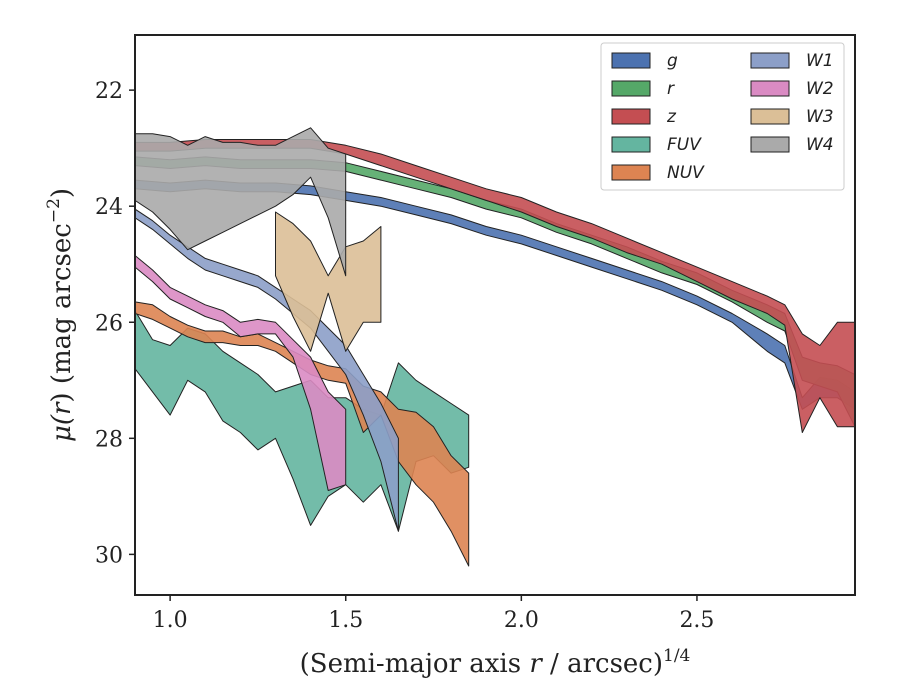 The height and width of the screenshot is (700, 900). I want to click on legend-label: FUV, so click(684, 145).